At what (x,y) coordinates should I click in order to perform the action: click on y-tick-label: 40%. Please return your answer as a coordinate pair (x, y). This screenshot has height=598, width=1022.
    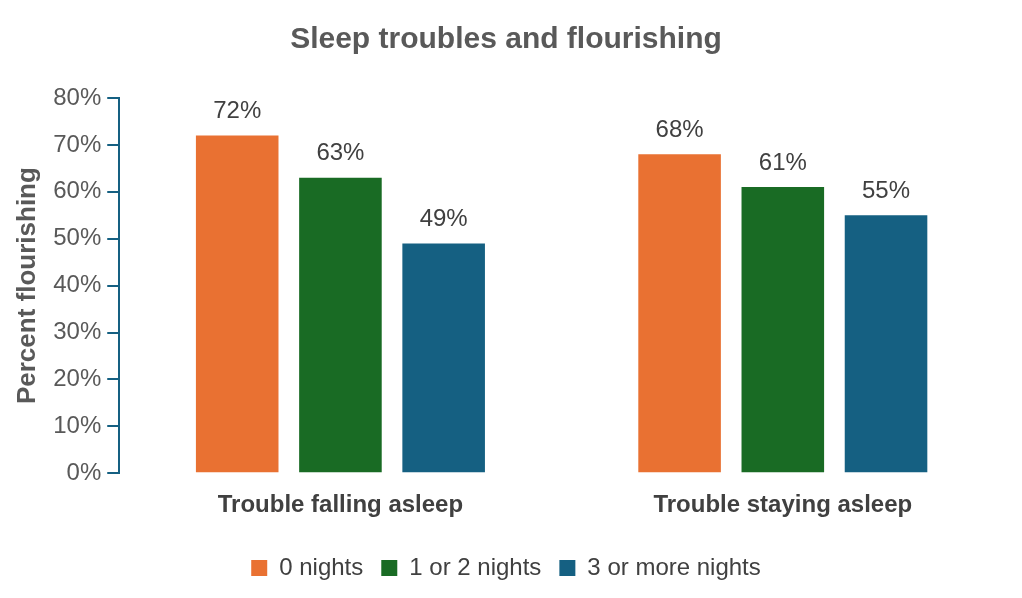
    Looking at the image, I should click on (77, 284).